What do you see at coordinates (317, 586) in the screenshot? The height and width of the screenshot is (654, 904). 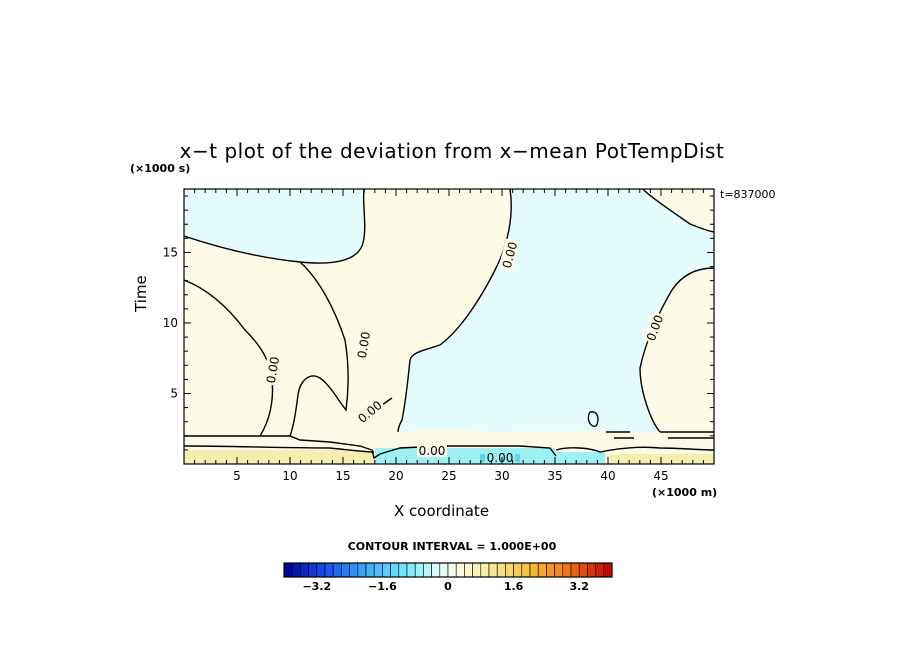 I see `colorbar-tick-label: −3.2` at bounding box center [317, 586].